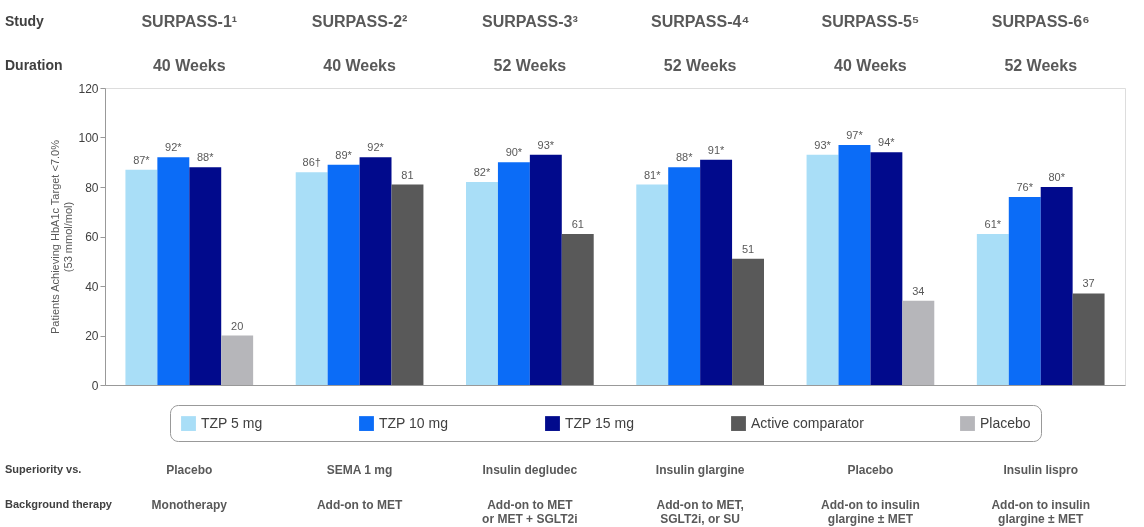 The height and width of the screenshot is (527, 1144). I want to click on data-label: 91*, so click(716, 149).